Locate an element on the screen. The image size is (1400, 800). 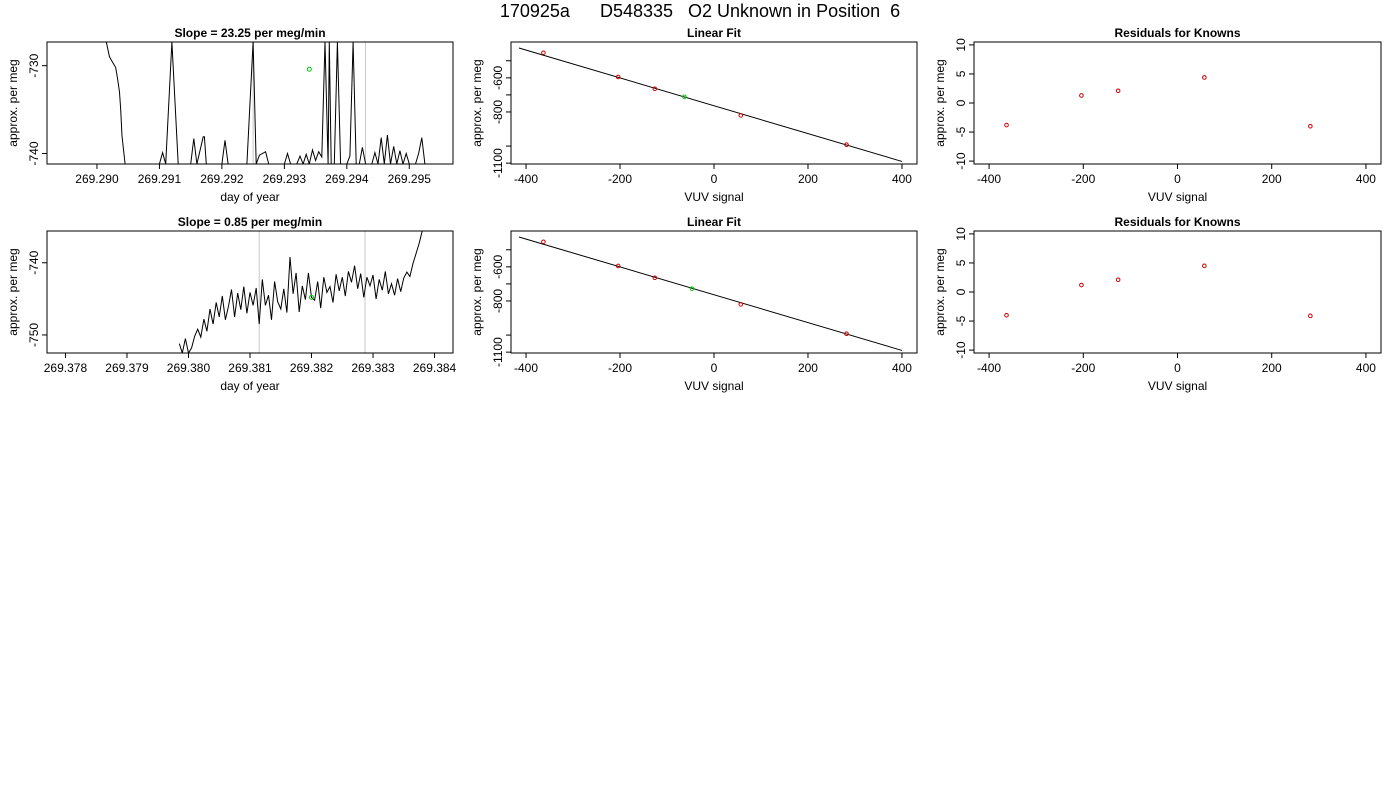
x-tick-label: 269.295 is located at coordinates (410, 179).